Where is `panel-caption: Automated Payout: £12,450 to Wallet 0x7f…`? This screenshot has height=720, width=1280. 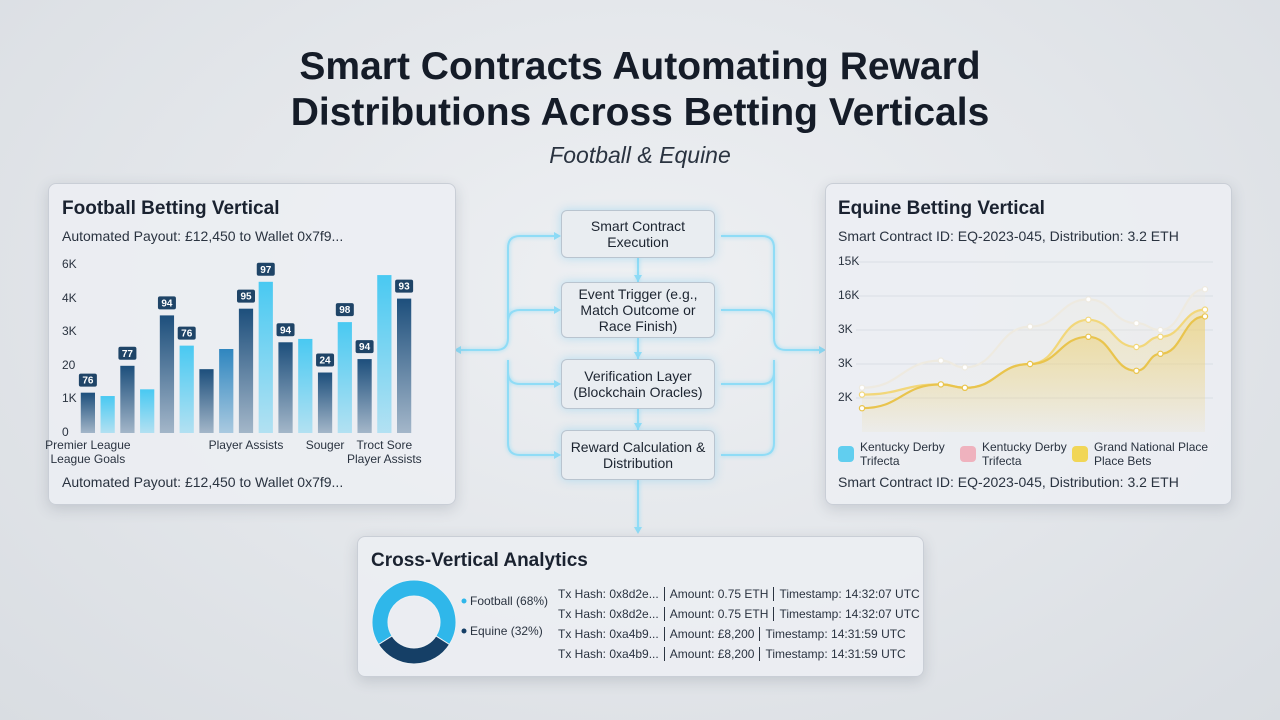 panel-caption: Automated Payout: £12,450 to Wallet 0x7f… is located at coordinates (203, 236).